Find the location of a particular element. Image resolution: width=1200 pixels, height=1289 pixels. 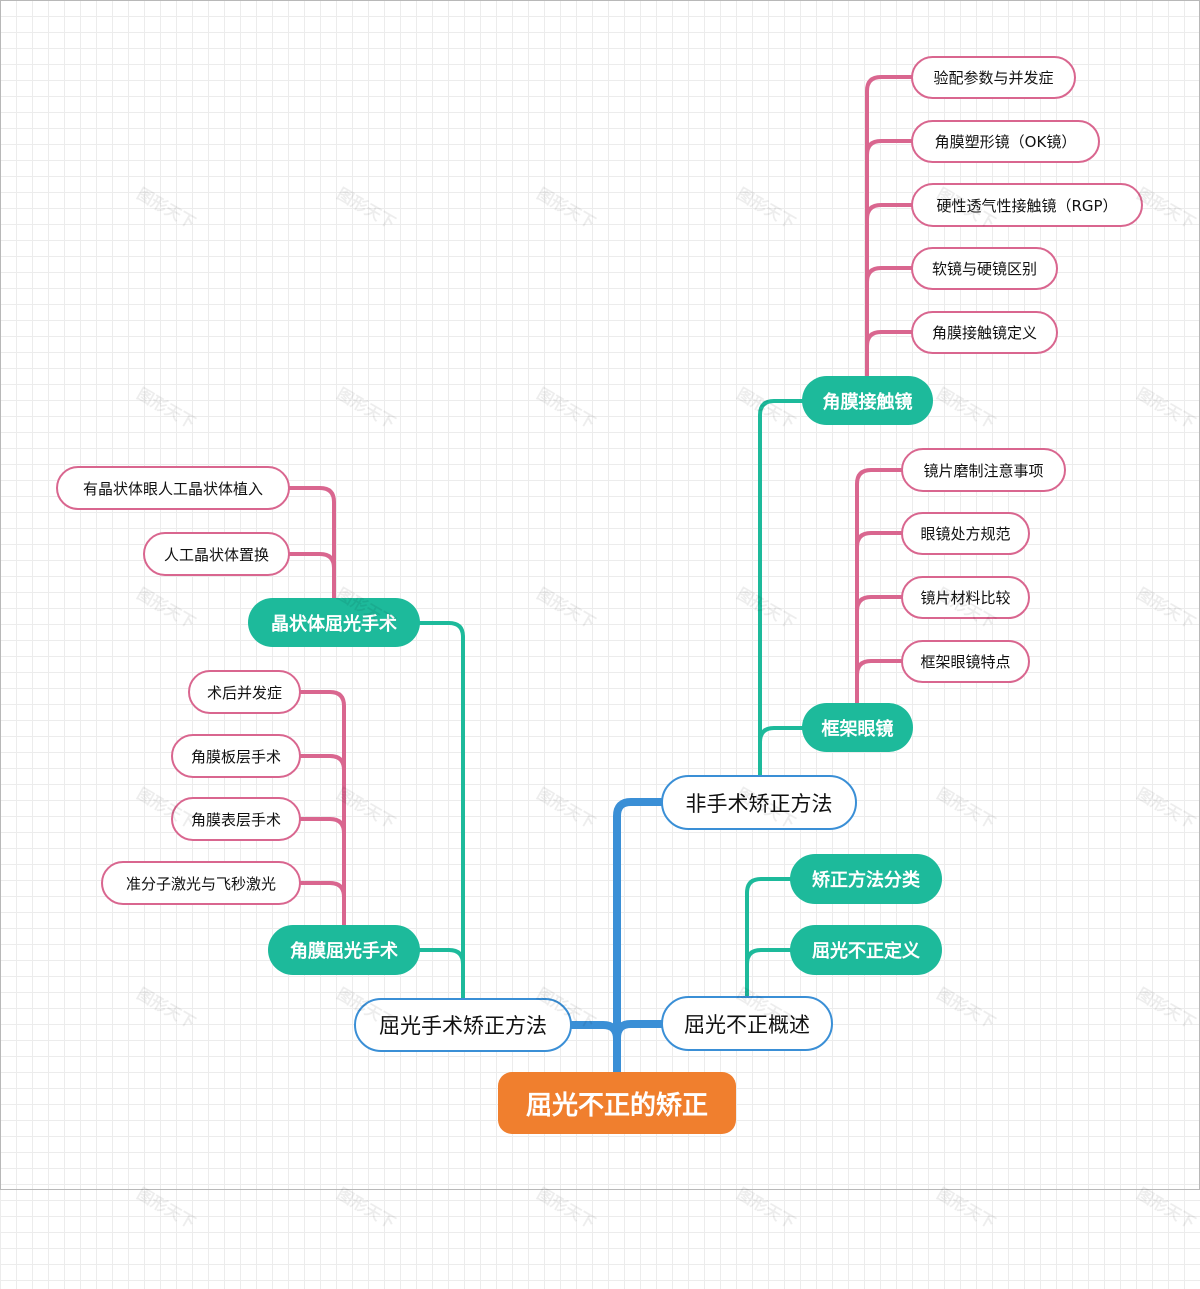

node-label: 镜片磨制注意事项 is located at coordinates (983, 470).